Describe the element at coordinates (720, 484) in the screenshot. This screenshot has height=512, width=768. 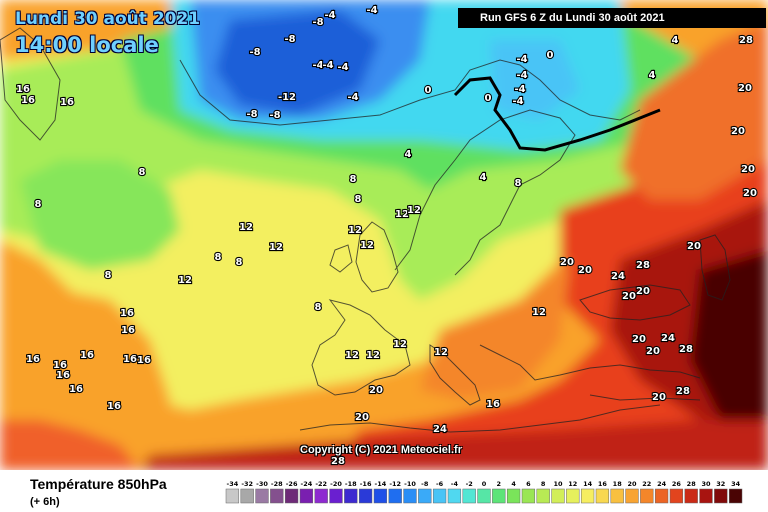
I see `scale-tick-label: 32` at that location.